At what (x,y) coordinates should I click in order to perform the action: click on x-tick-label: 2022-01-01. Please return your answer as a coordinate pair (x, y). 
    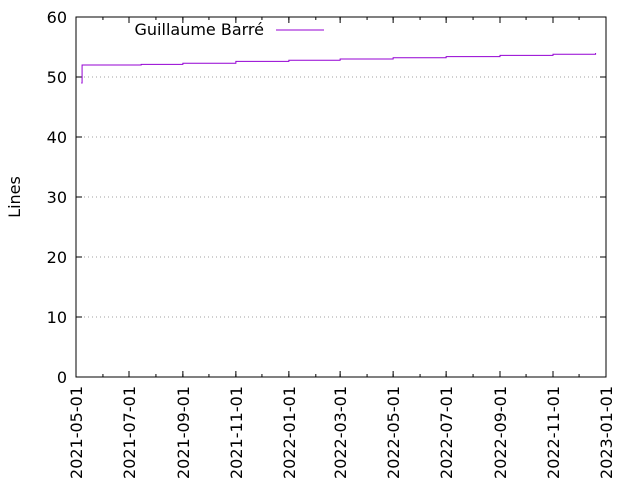
    Looking at the image, I should click on (289, 432).